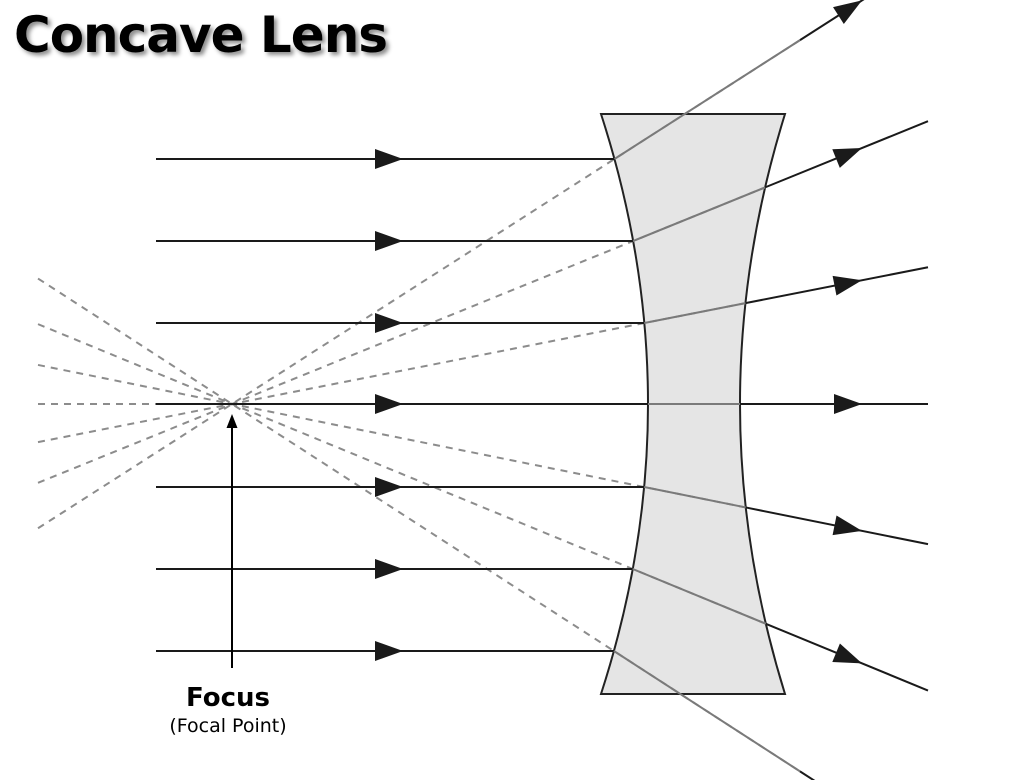 Image resolution: width=1025 pixels, height=780 pixels. What do you see at coordinates (232, 541) in the screenshot?
I see `focus-pointer-arrow` at bounding box center [232, 541].